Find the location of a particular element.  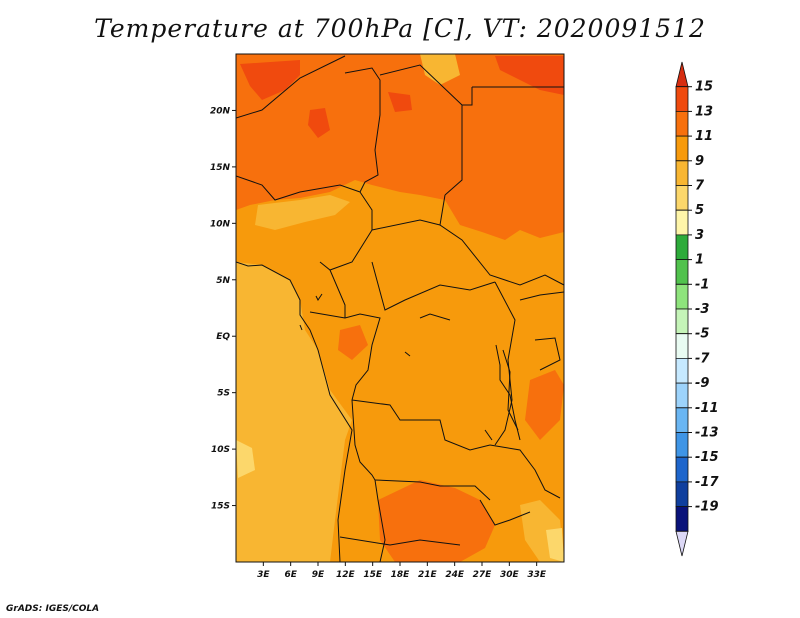

colorbar-label: -15 is located at coordinates (707, 457).